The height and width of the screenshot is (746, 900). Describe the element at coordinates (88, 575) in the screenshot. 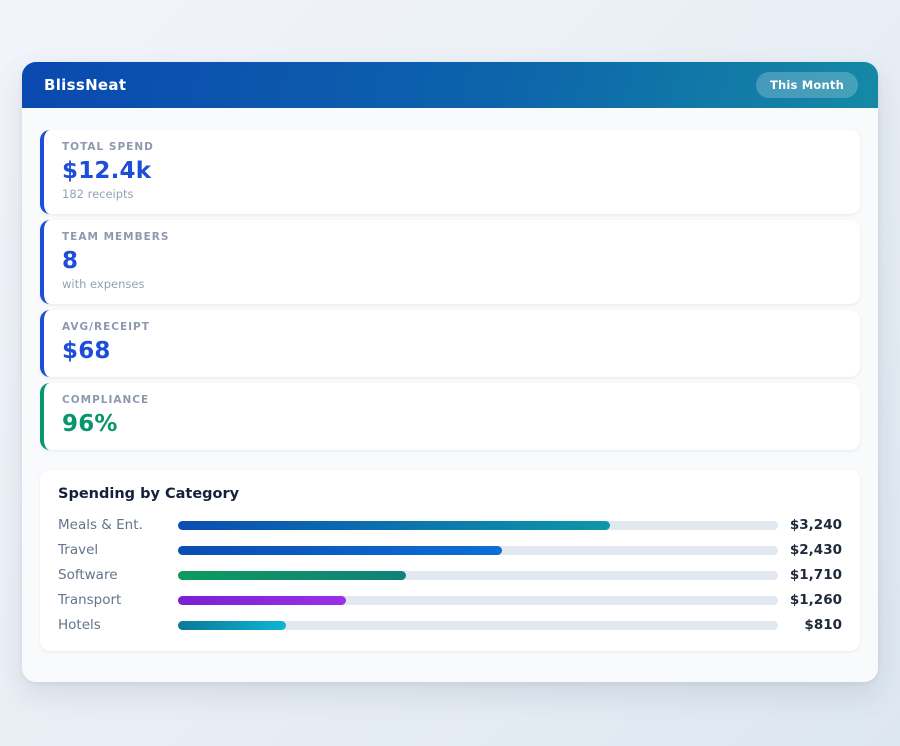

I see `category-label: Software` at that location.